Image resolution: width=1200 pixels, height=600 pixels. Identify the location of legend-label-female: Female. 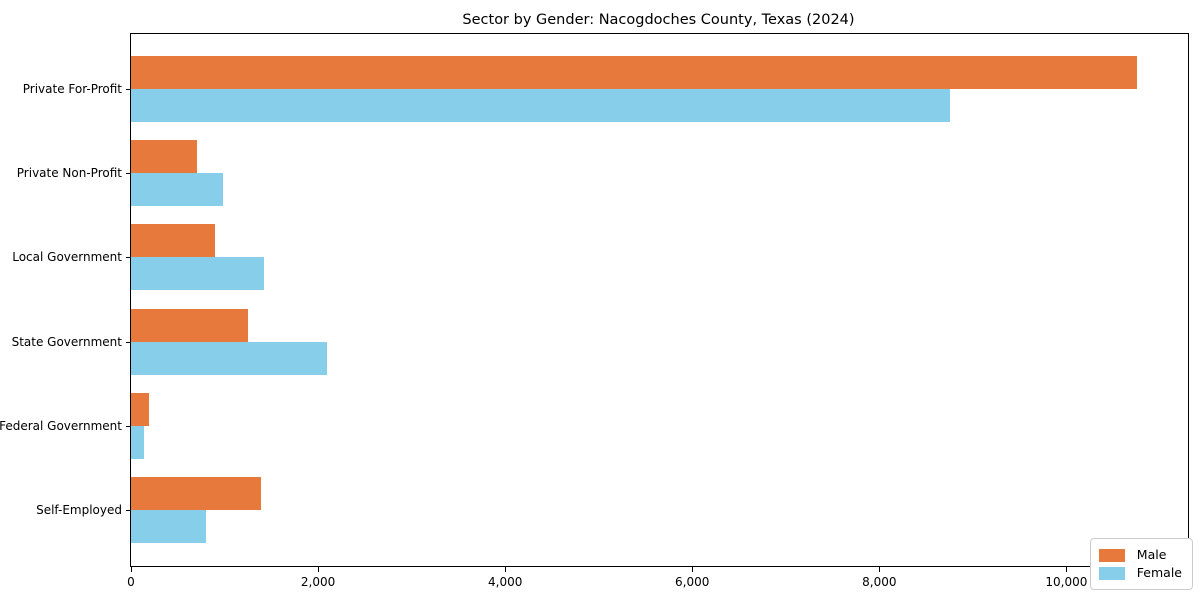
(1159, 572).